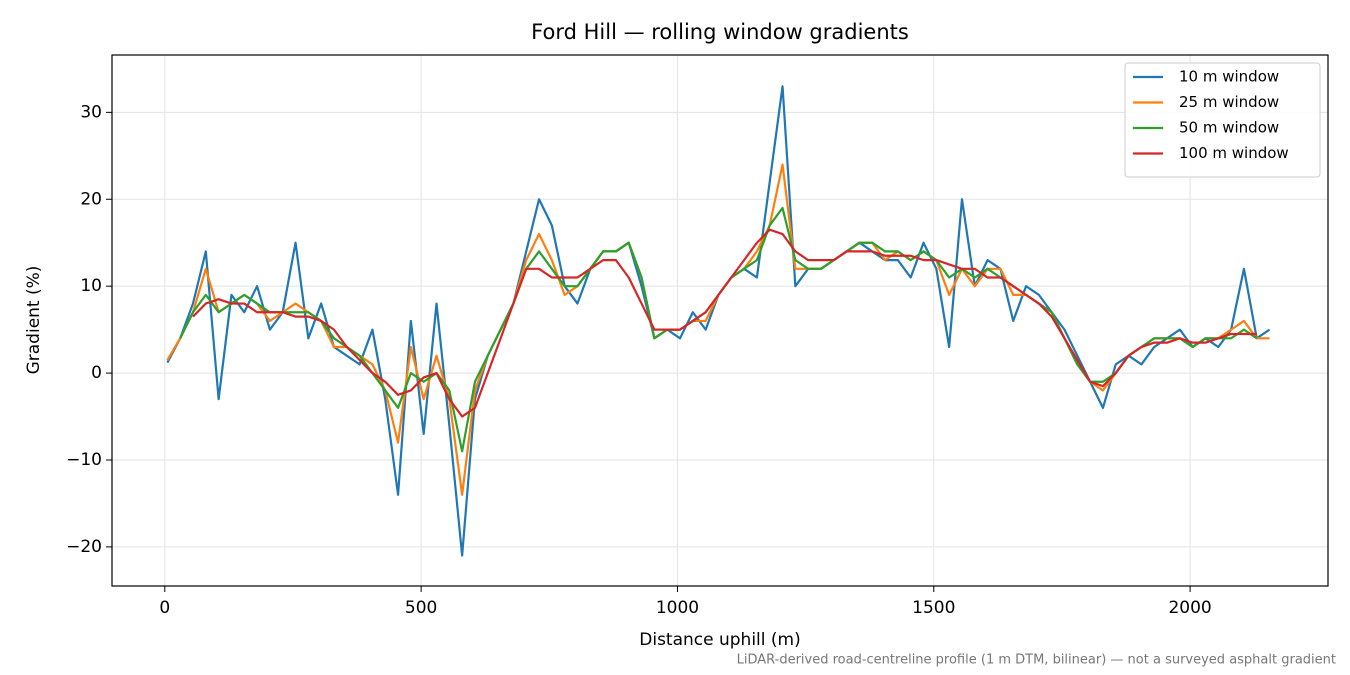 Image resolution: width=1350 pixels, height=675 pixels. I want to click on x-tick-label: 500, so click(421, 608).